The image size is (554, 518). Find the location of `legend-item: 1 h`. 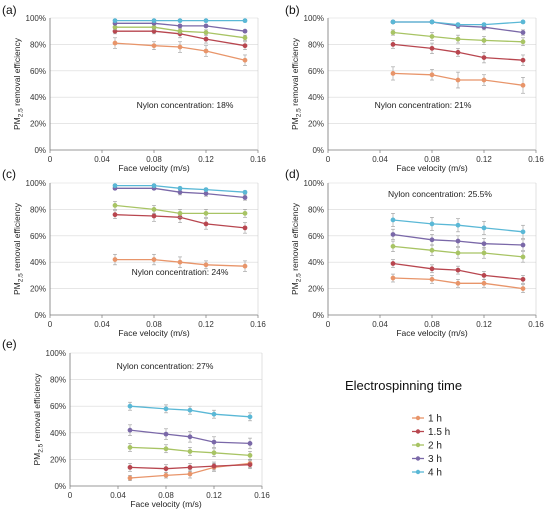

legend-item: 1 h is located at coordinates (427, 419).